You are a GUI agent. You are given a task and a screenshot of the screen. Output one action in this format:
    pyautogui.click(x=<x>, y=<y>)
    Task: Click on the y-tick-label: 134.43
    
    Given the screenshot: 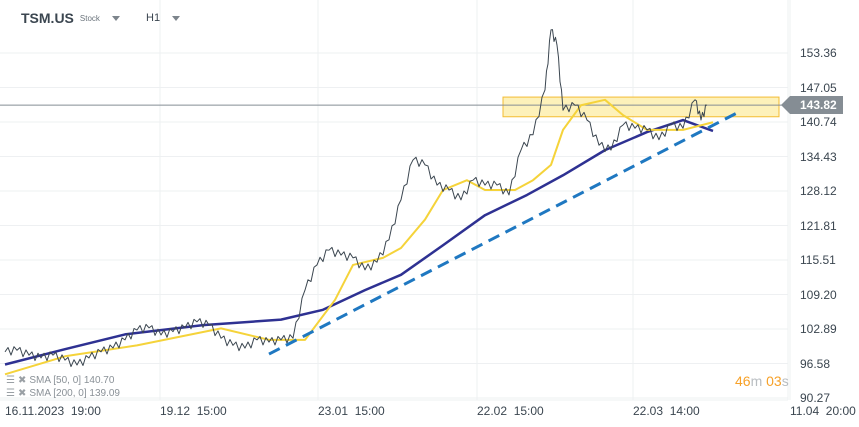 What is the action you would take?
    pyautogui.click(x=818, y=156)
    